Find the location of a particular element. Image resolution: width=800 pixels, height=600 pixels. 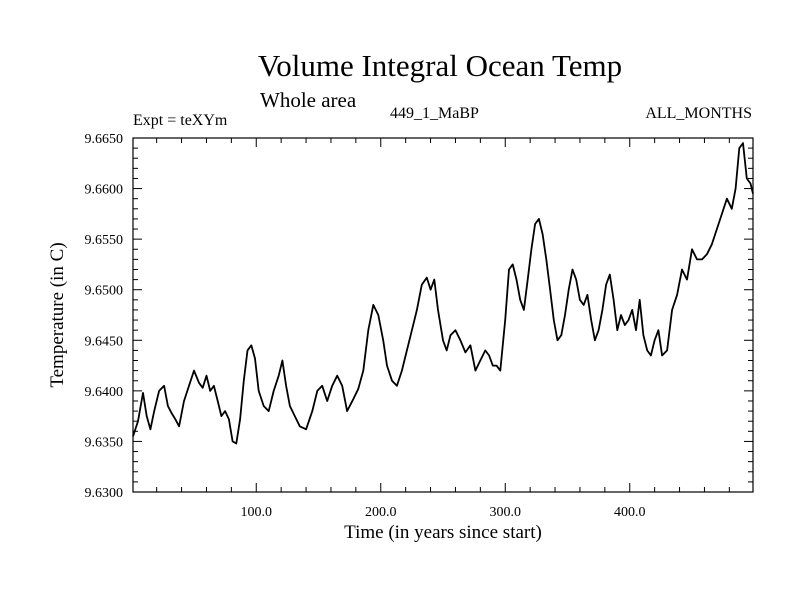

chart-title: Volume Integral Ocean Temp is located at coordinates (440, 65).